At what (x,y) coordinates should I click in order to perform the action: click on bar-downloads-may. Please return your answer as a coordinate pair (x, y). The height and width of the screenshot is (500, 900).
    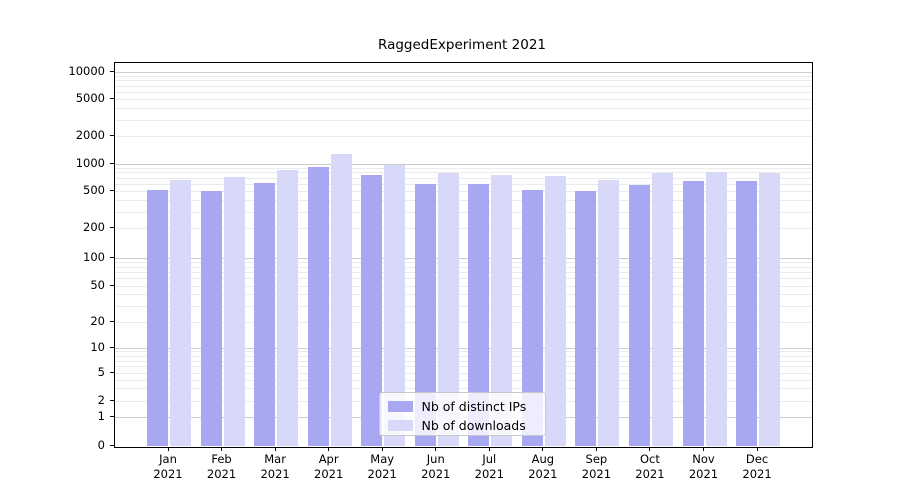
    Looking at the image, I should click on (395, 305).